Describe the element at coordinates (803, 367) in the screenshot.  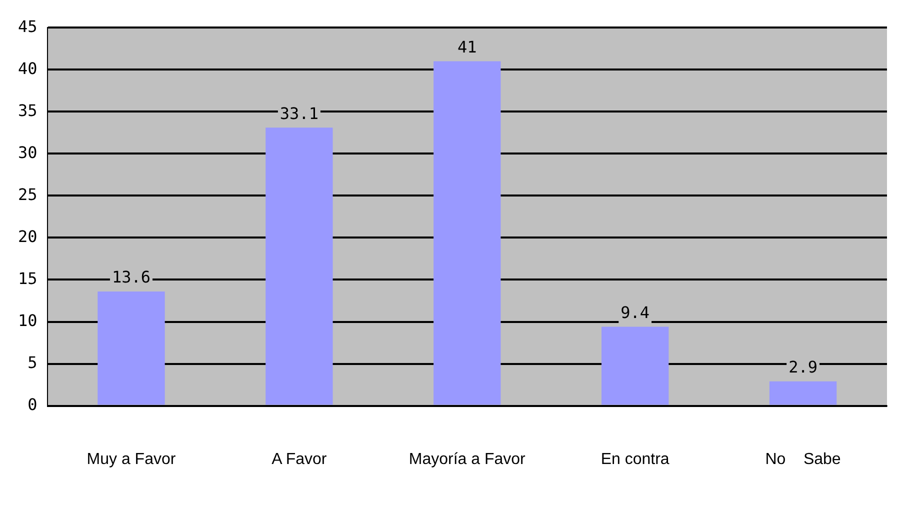
I see `data-label: 2.9` at that location.